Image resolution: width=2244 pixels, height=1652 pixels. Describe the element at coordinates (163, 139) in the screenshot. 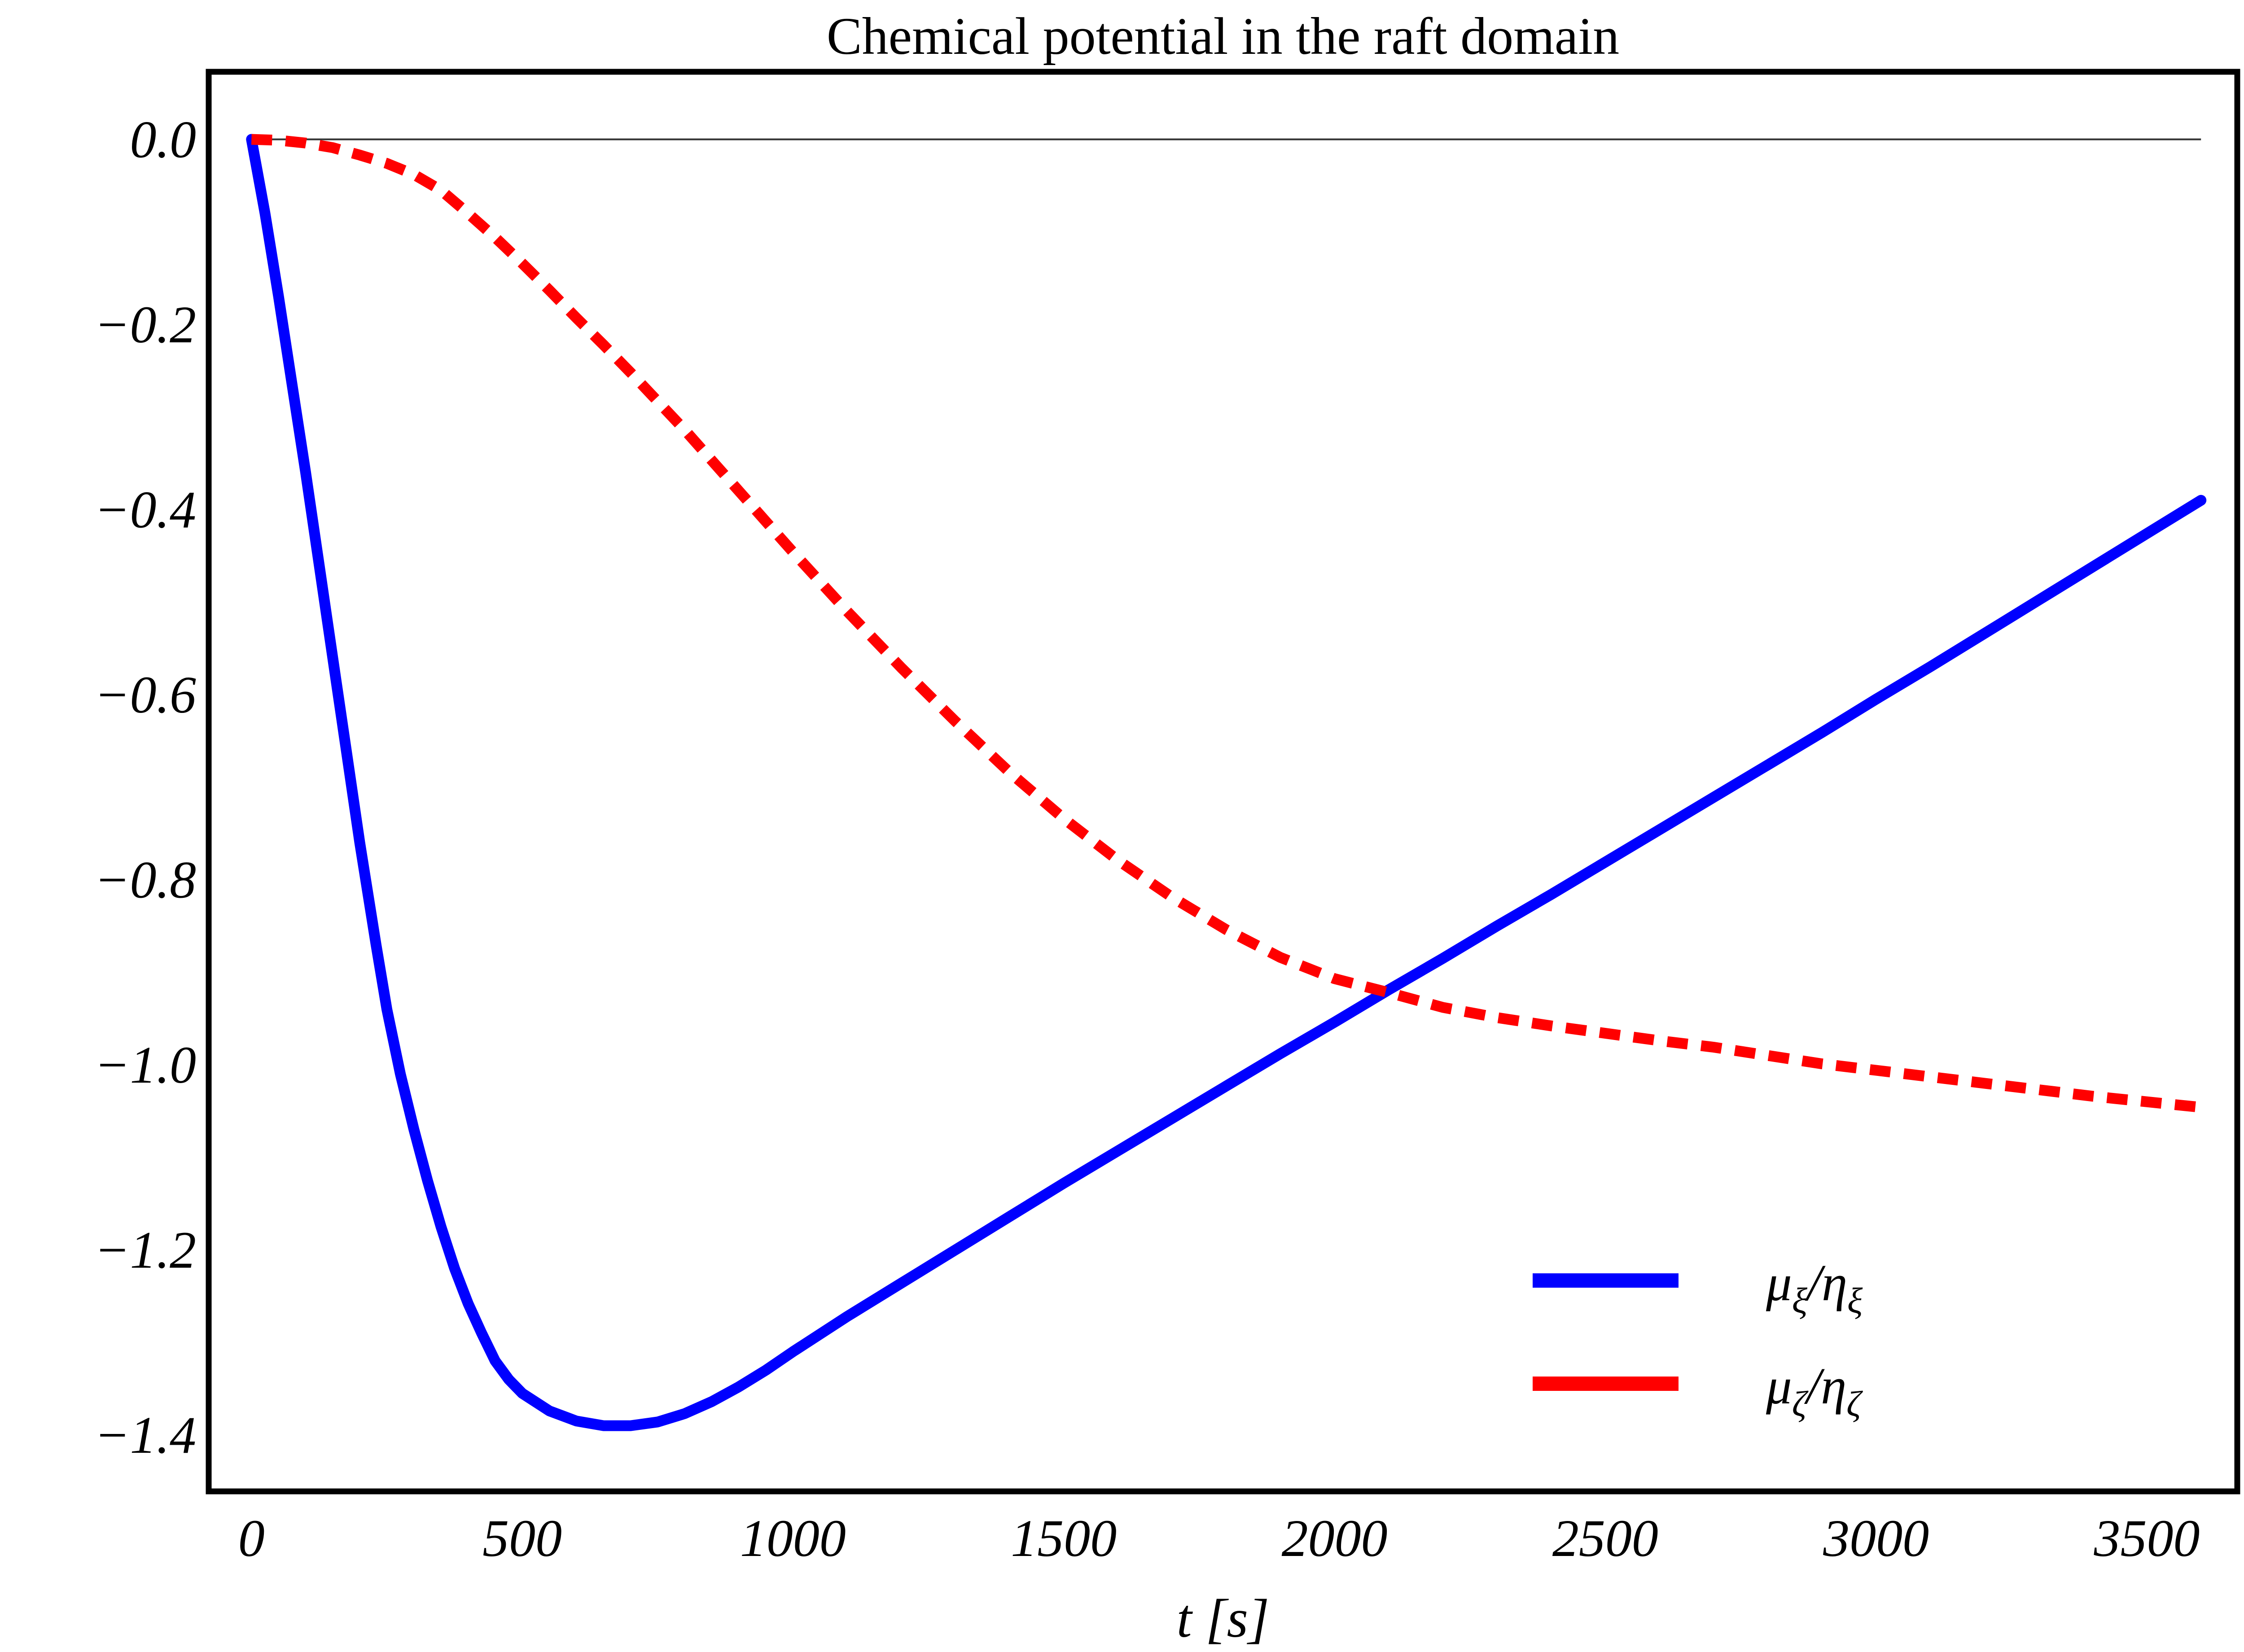

I see `y-tick-label: 0.0` at that location.